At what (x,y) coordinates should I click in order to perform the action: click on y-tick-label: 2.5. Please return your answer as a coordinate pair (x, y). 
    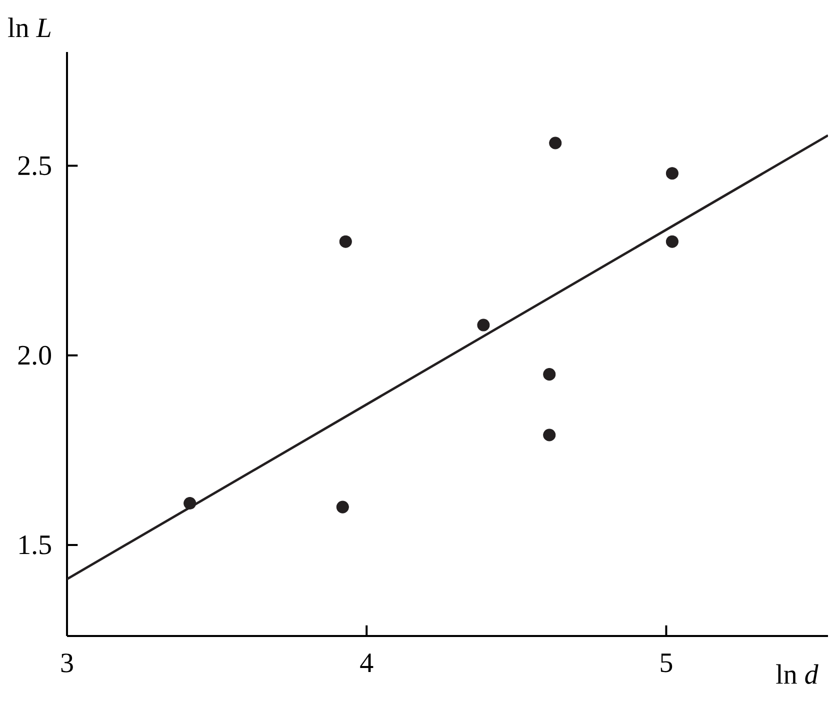
    Looking at the image, I should click on (34, 166).